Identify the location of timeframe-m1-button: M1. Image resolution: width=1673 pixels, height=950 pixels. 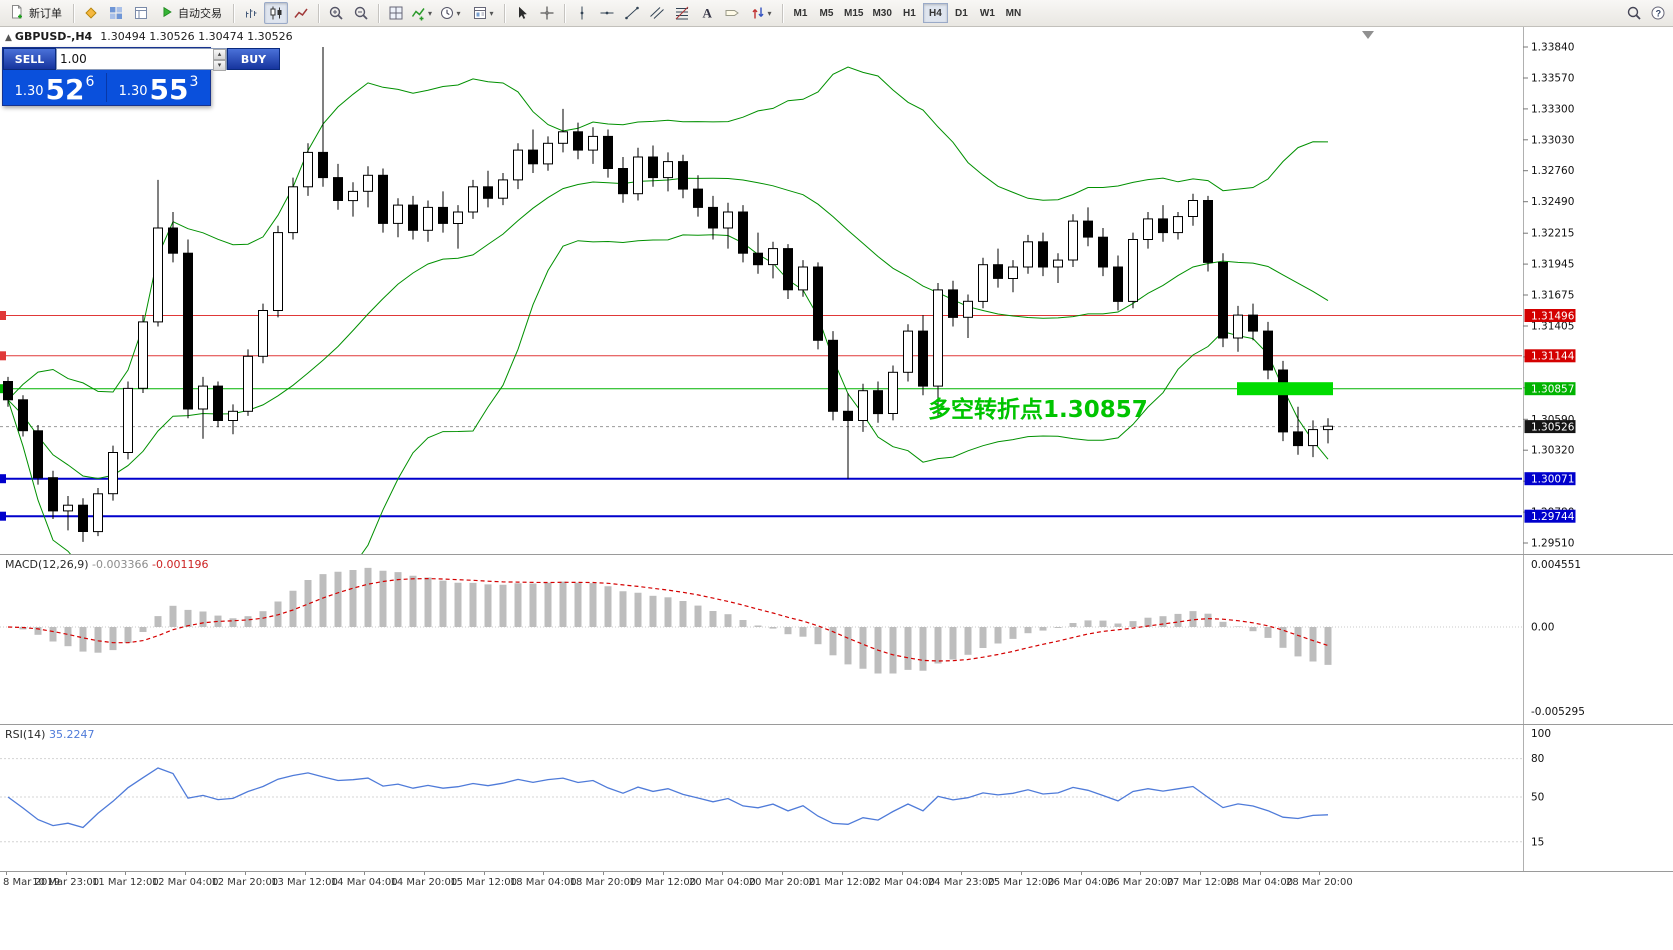
(800, 13).